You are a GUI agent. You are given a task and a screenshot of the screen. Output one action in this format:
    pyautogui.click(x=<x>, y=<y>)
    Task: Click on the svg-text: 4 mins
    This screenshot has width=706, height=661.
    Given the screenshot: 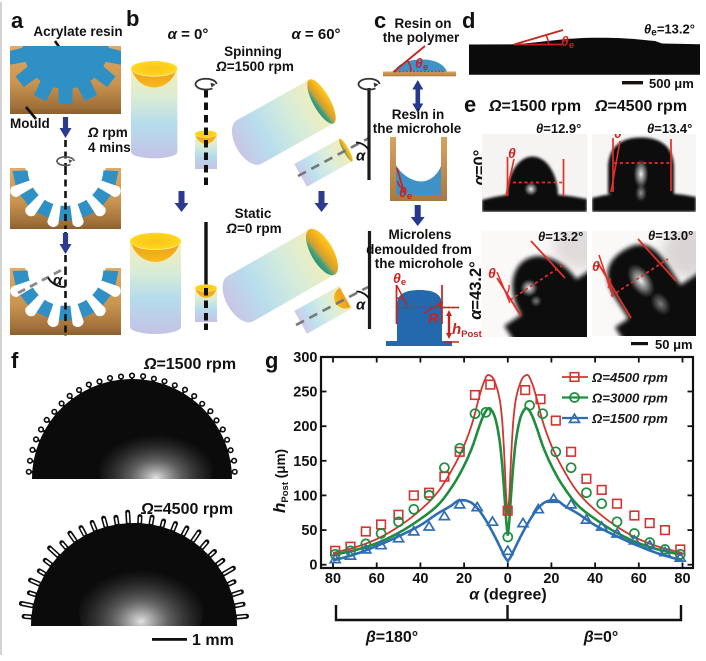 What is the action you would take?
    pyautogui.click(x=109, y=147)
    